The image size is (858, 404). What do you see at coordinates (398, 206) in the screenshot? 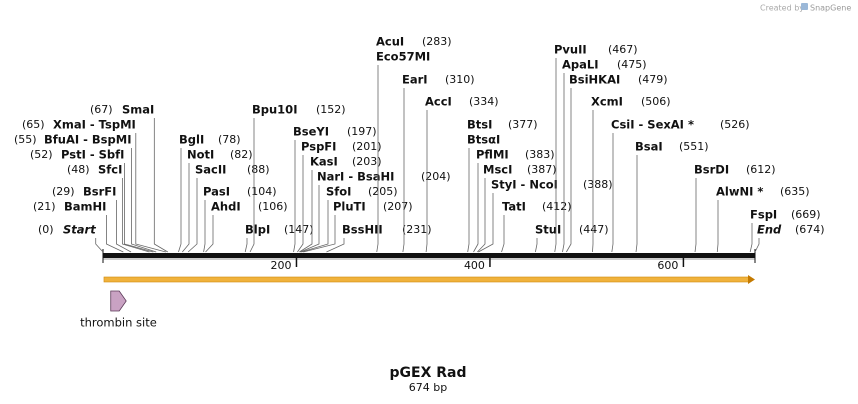
I see `site-position: (207)` at bounding box center [398, 206].